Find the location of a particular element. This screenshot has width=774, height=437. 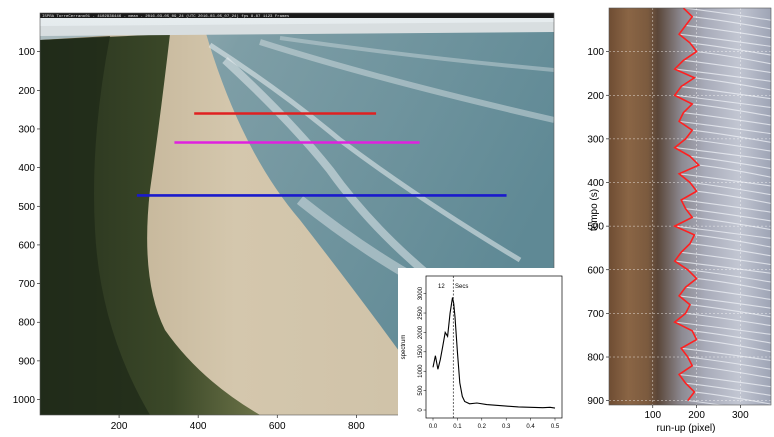

panel-a-ytick-label: 500 is located at coordinates (26, 207).